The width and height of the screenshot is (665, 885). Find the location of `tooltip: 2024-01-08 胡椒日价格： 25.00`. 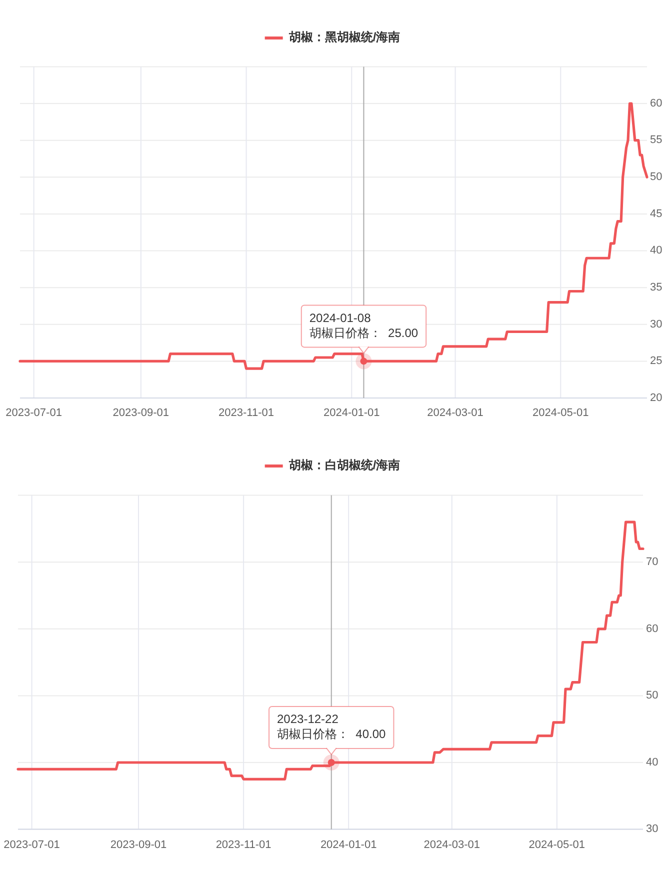

tooltip: 2024-01-08 胡椒日价格： 25.00 is located at coordinates (363, 337).